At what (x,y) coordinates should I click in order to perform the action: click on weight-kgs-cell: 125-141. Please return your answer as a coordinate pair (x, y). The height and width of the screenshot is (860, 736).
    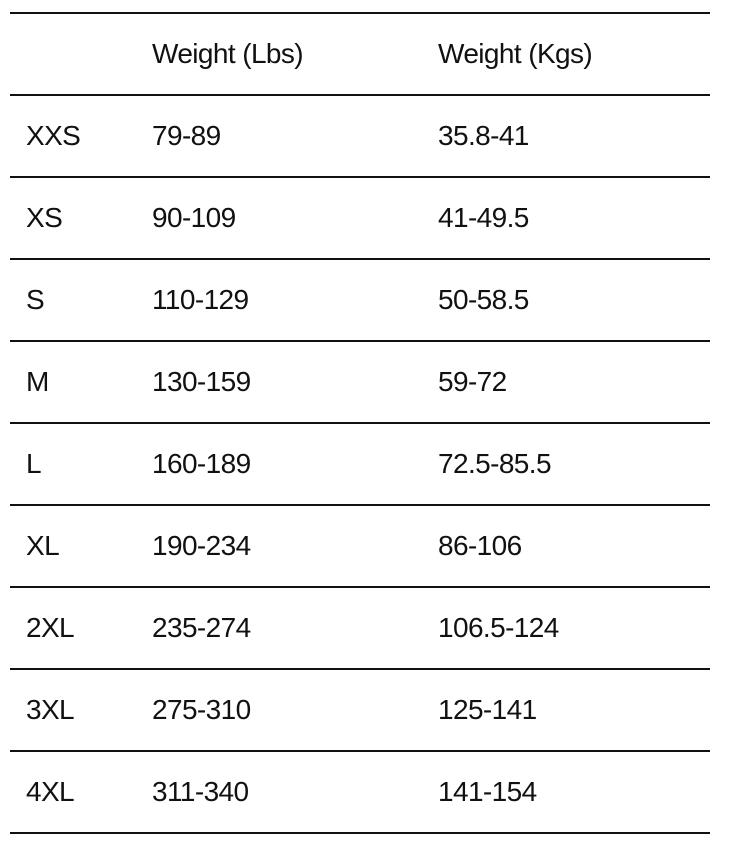
    Looking at the image, I should click on (487, 709).